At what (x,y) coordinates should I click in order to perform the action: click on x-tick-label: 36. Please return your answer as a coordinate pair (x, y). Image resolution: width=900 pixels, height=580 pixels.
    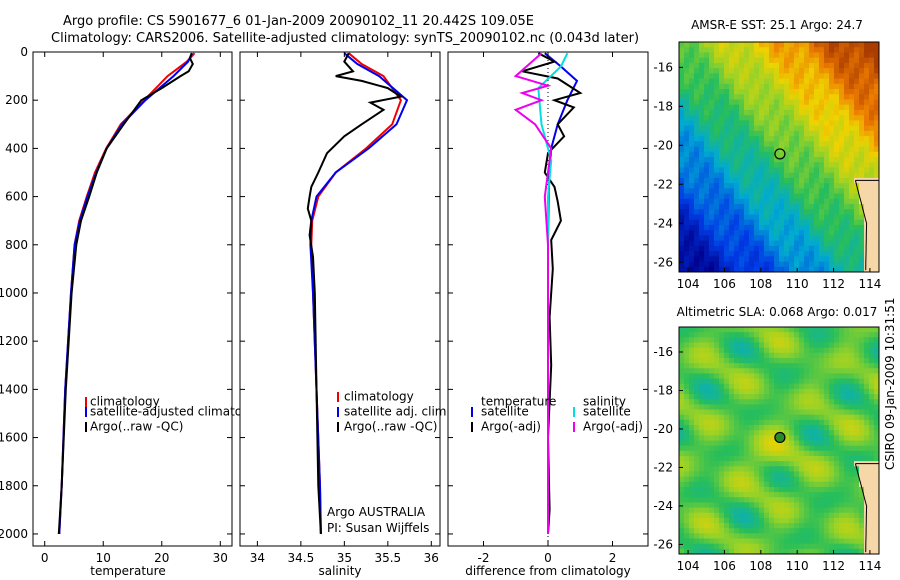
    Looking at the image, I should click on (431, 558).